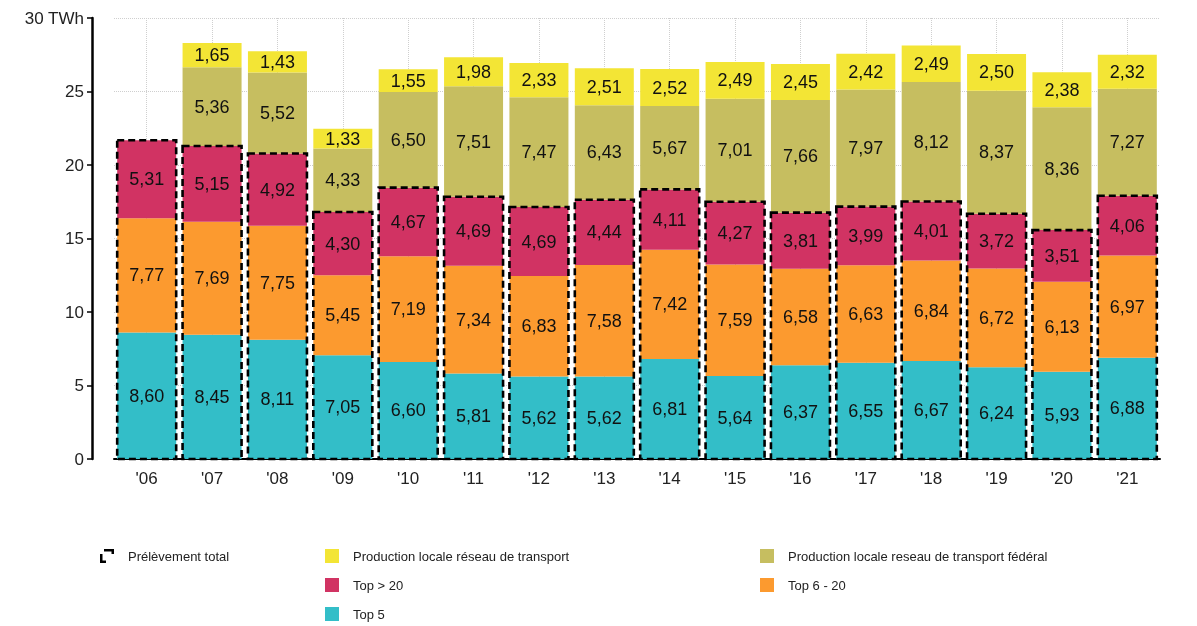  Describe the element at coordinates (918, 556) in the screenshot. I see `legend-label: Production locale reseau de transport fédéral` at that location.